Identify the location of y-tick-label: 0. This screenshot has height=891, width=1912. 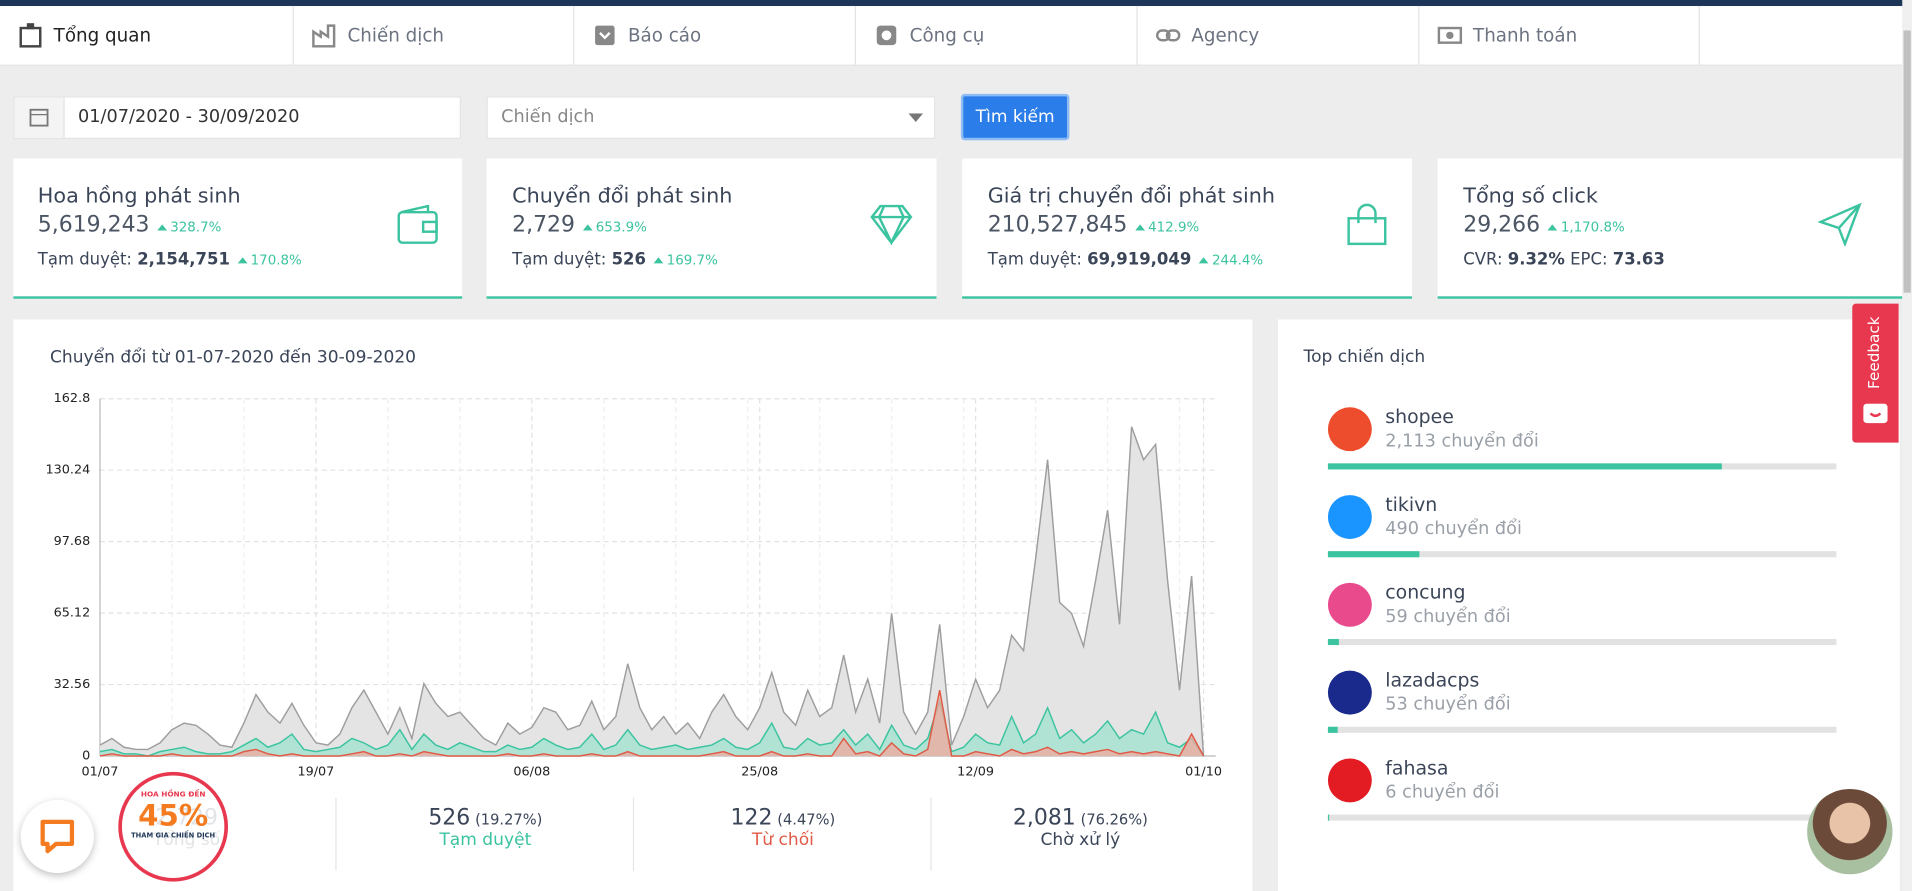
(86, 756).